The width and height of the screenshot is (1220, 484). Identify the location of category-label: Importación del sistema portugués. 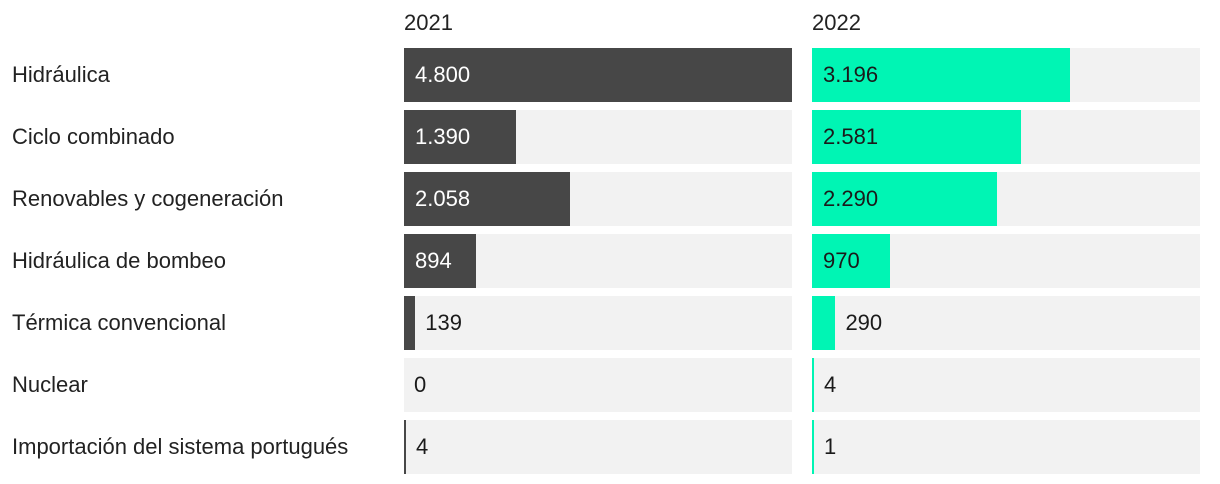
(180, 446).